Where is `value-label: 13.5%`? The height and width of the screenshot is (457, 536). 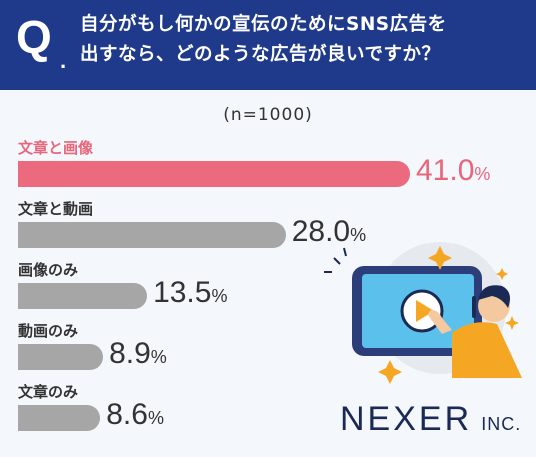 value-label: 13.5% is located at coordinates (190, 293).